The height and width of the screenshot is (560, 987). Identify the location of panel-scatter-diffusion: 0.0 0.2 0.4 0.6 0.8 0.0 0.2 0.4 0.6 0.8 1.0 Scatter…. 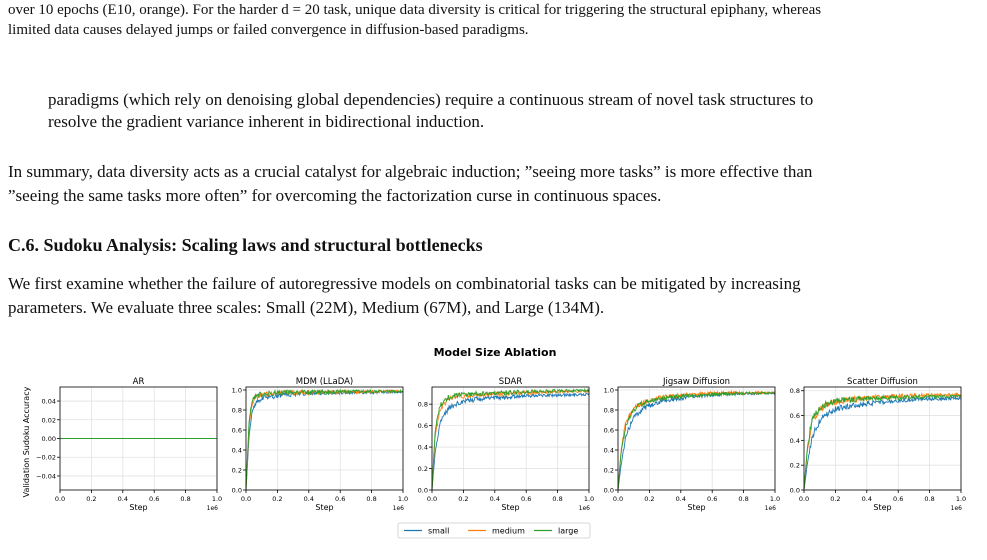
(878, 444).